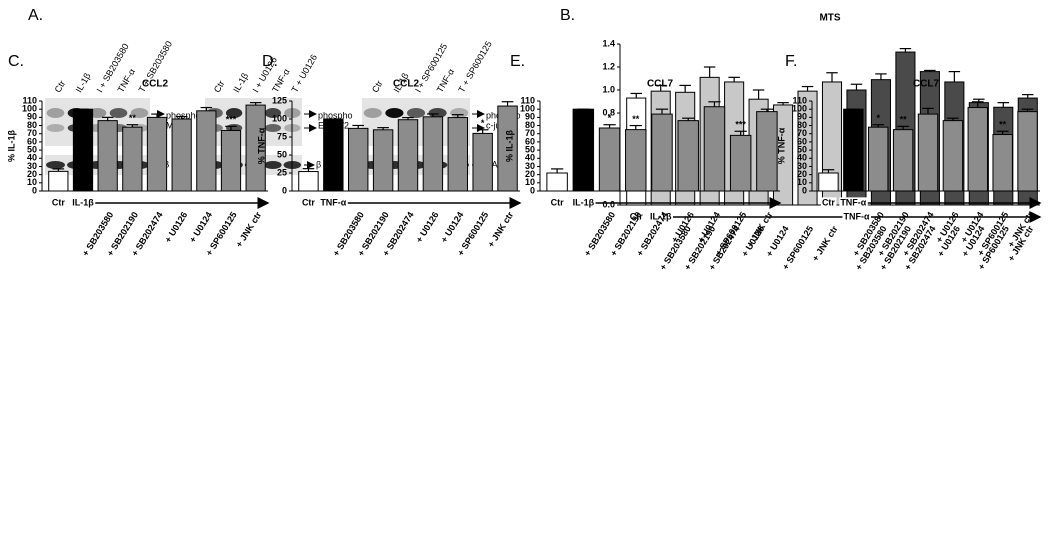 The image size is (1050, 557). I want to click on x-tick-label: + U0124, so click(452, 227).